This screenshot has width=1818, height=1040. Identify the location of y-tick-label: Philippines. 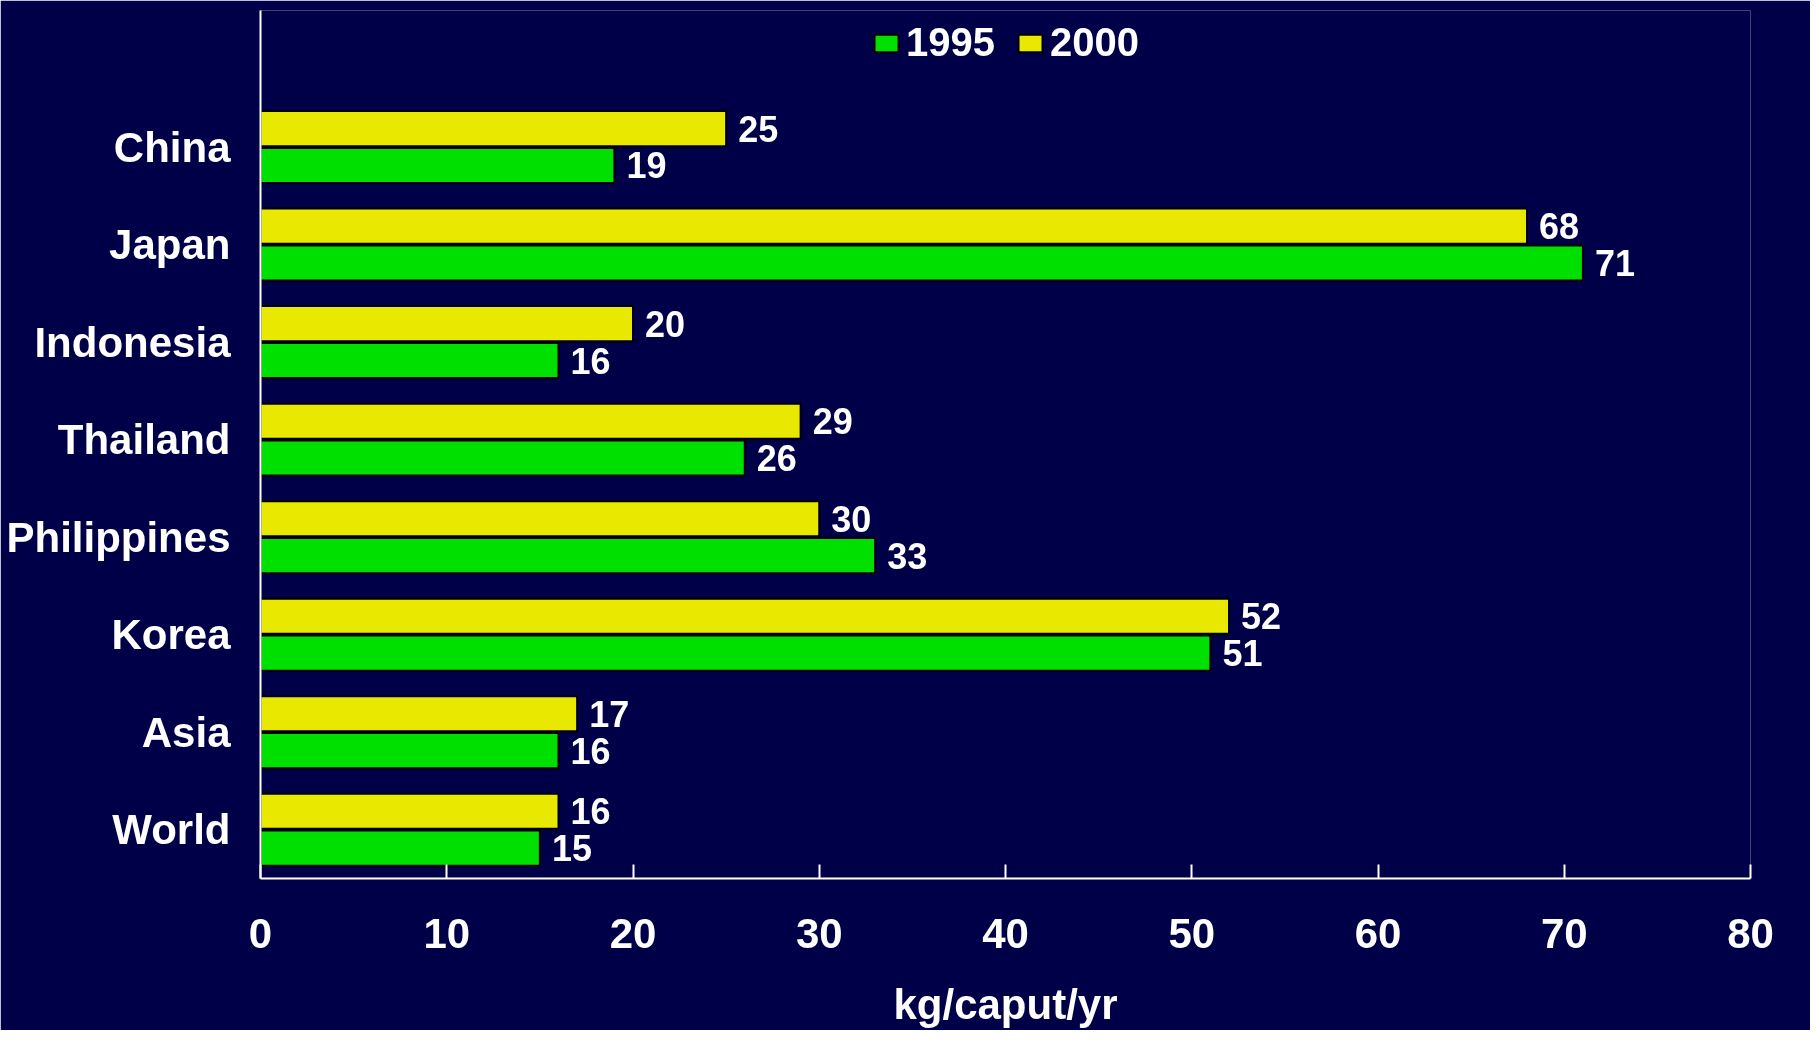
(118, 537).